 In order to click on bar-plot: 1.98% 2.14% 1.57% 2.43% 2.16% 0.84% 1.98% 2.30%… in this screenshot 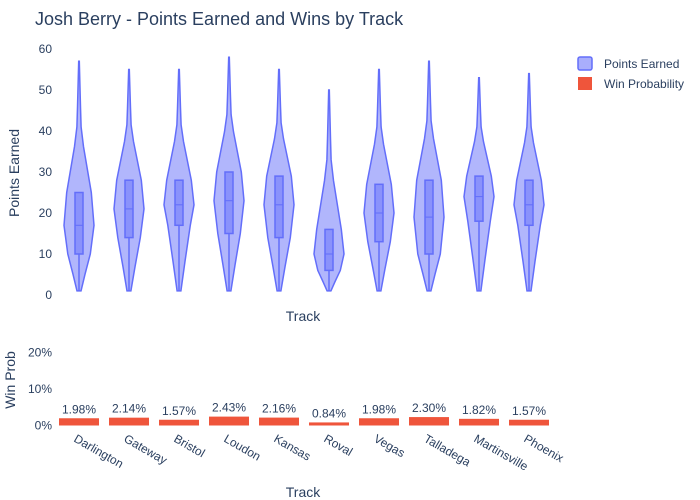, I will do `click(304, 413)`.